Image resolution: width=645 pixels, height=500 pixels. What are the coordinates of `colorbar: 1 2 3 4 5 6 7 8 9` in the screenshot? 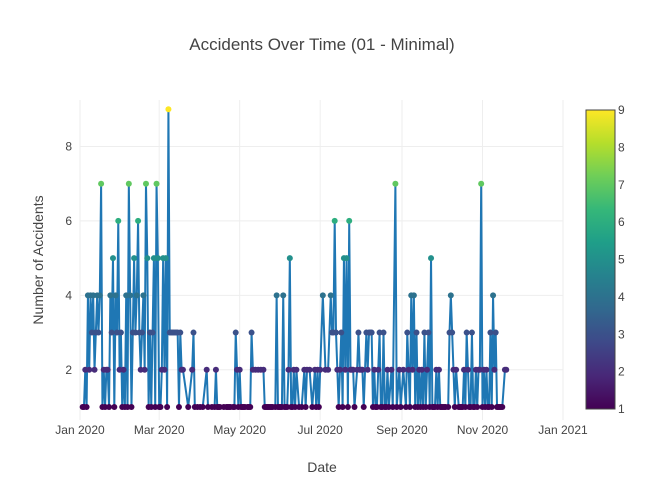 It's located at (605, 259).